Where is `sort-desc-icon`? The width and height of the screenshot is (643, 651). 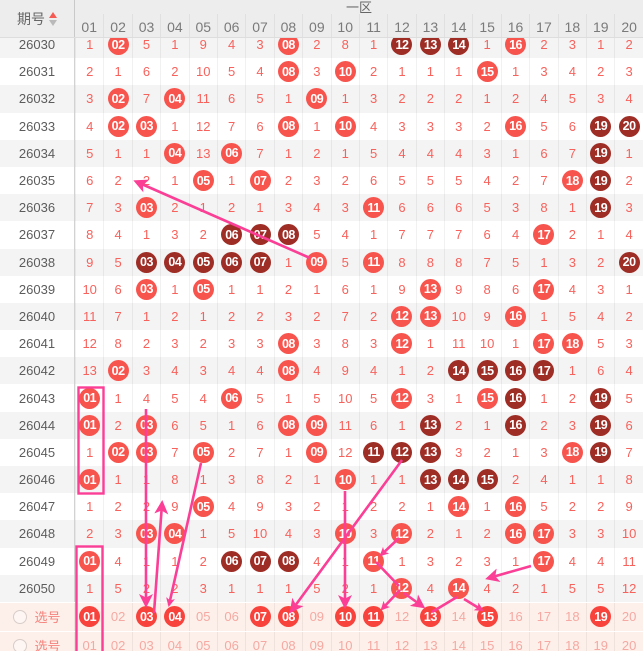 sort-desc-icon is located at coordinates (53, 22).